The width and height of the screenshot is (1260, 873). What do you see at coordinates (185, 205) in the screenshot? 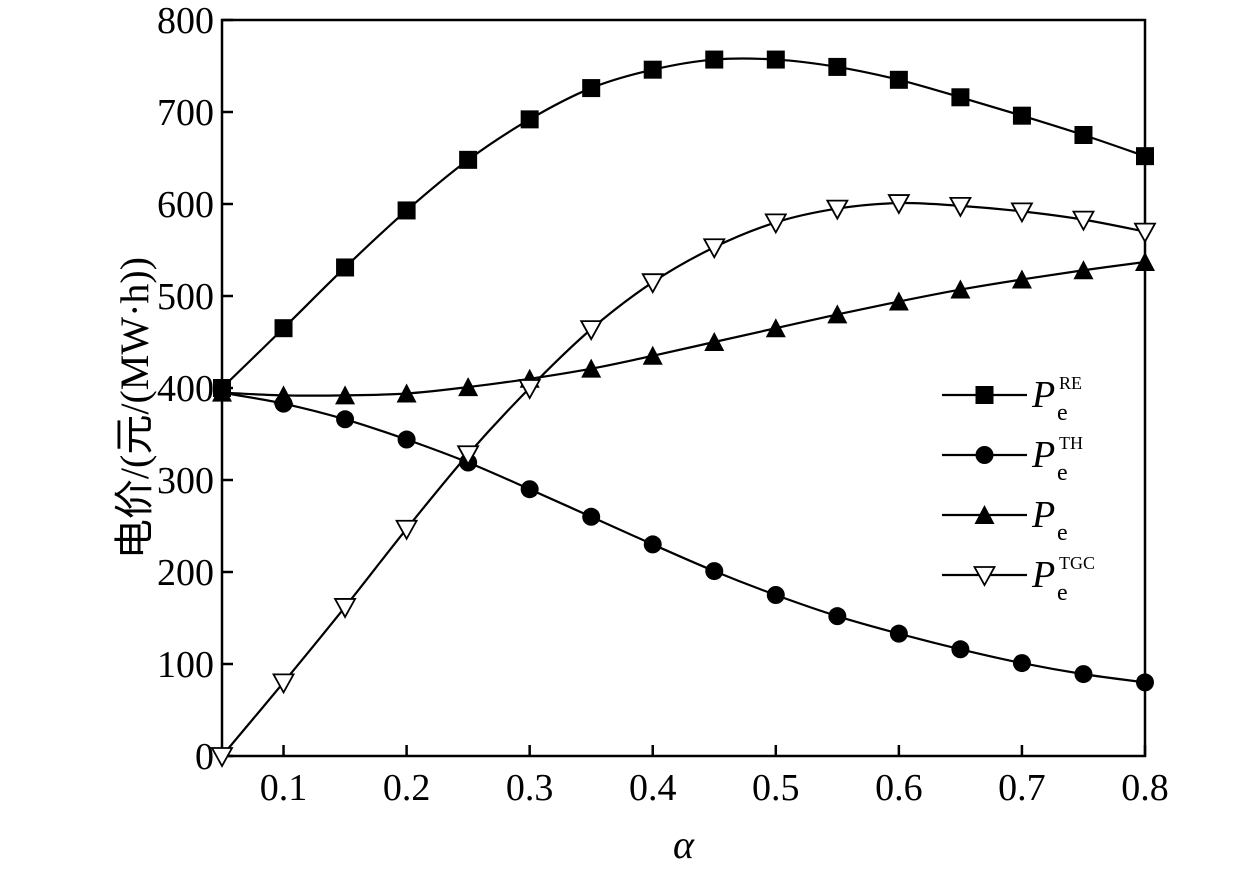
I see `y-tick-label: 600` at bounding box center [185, 205].